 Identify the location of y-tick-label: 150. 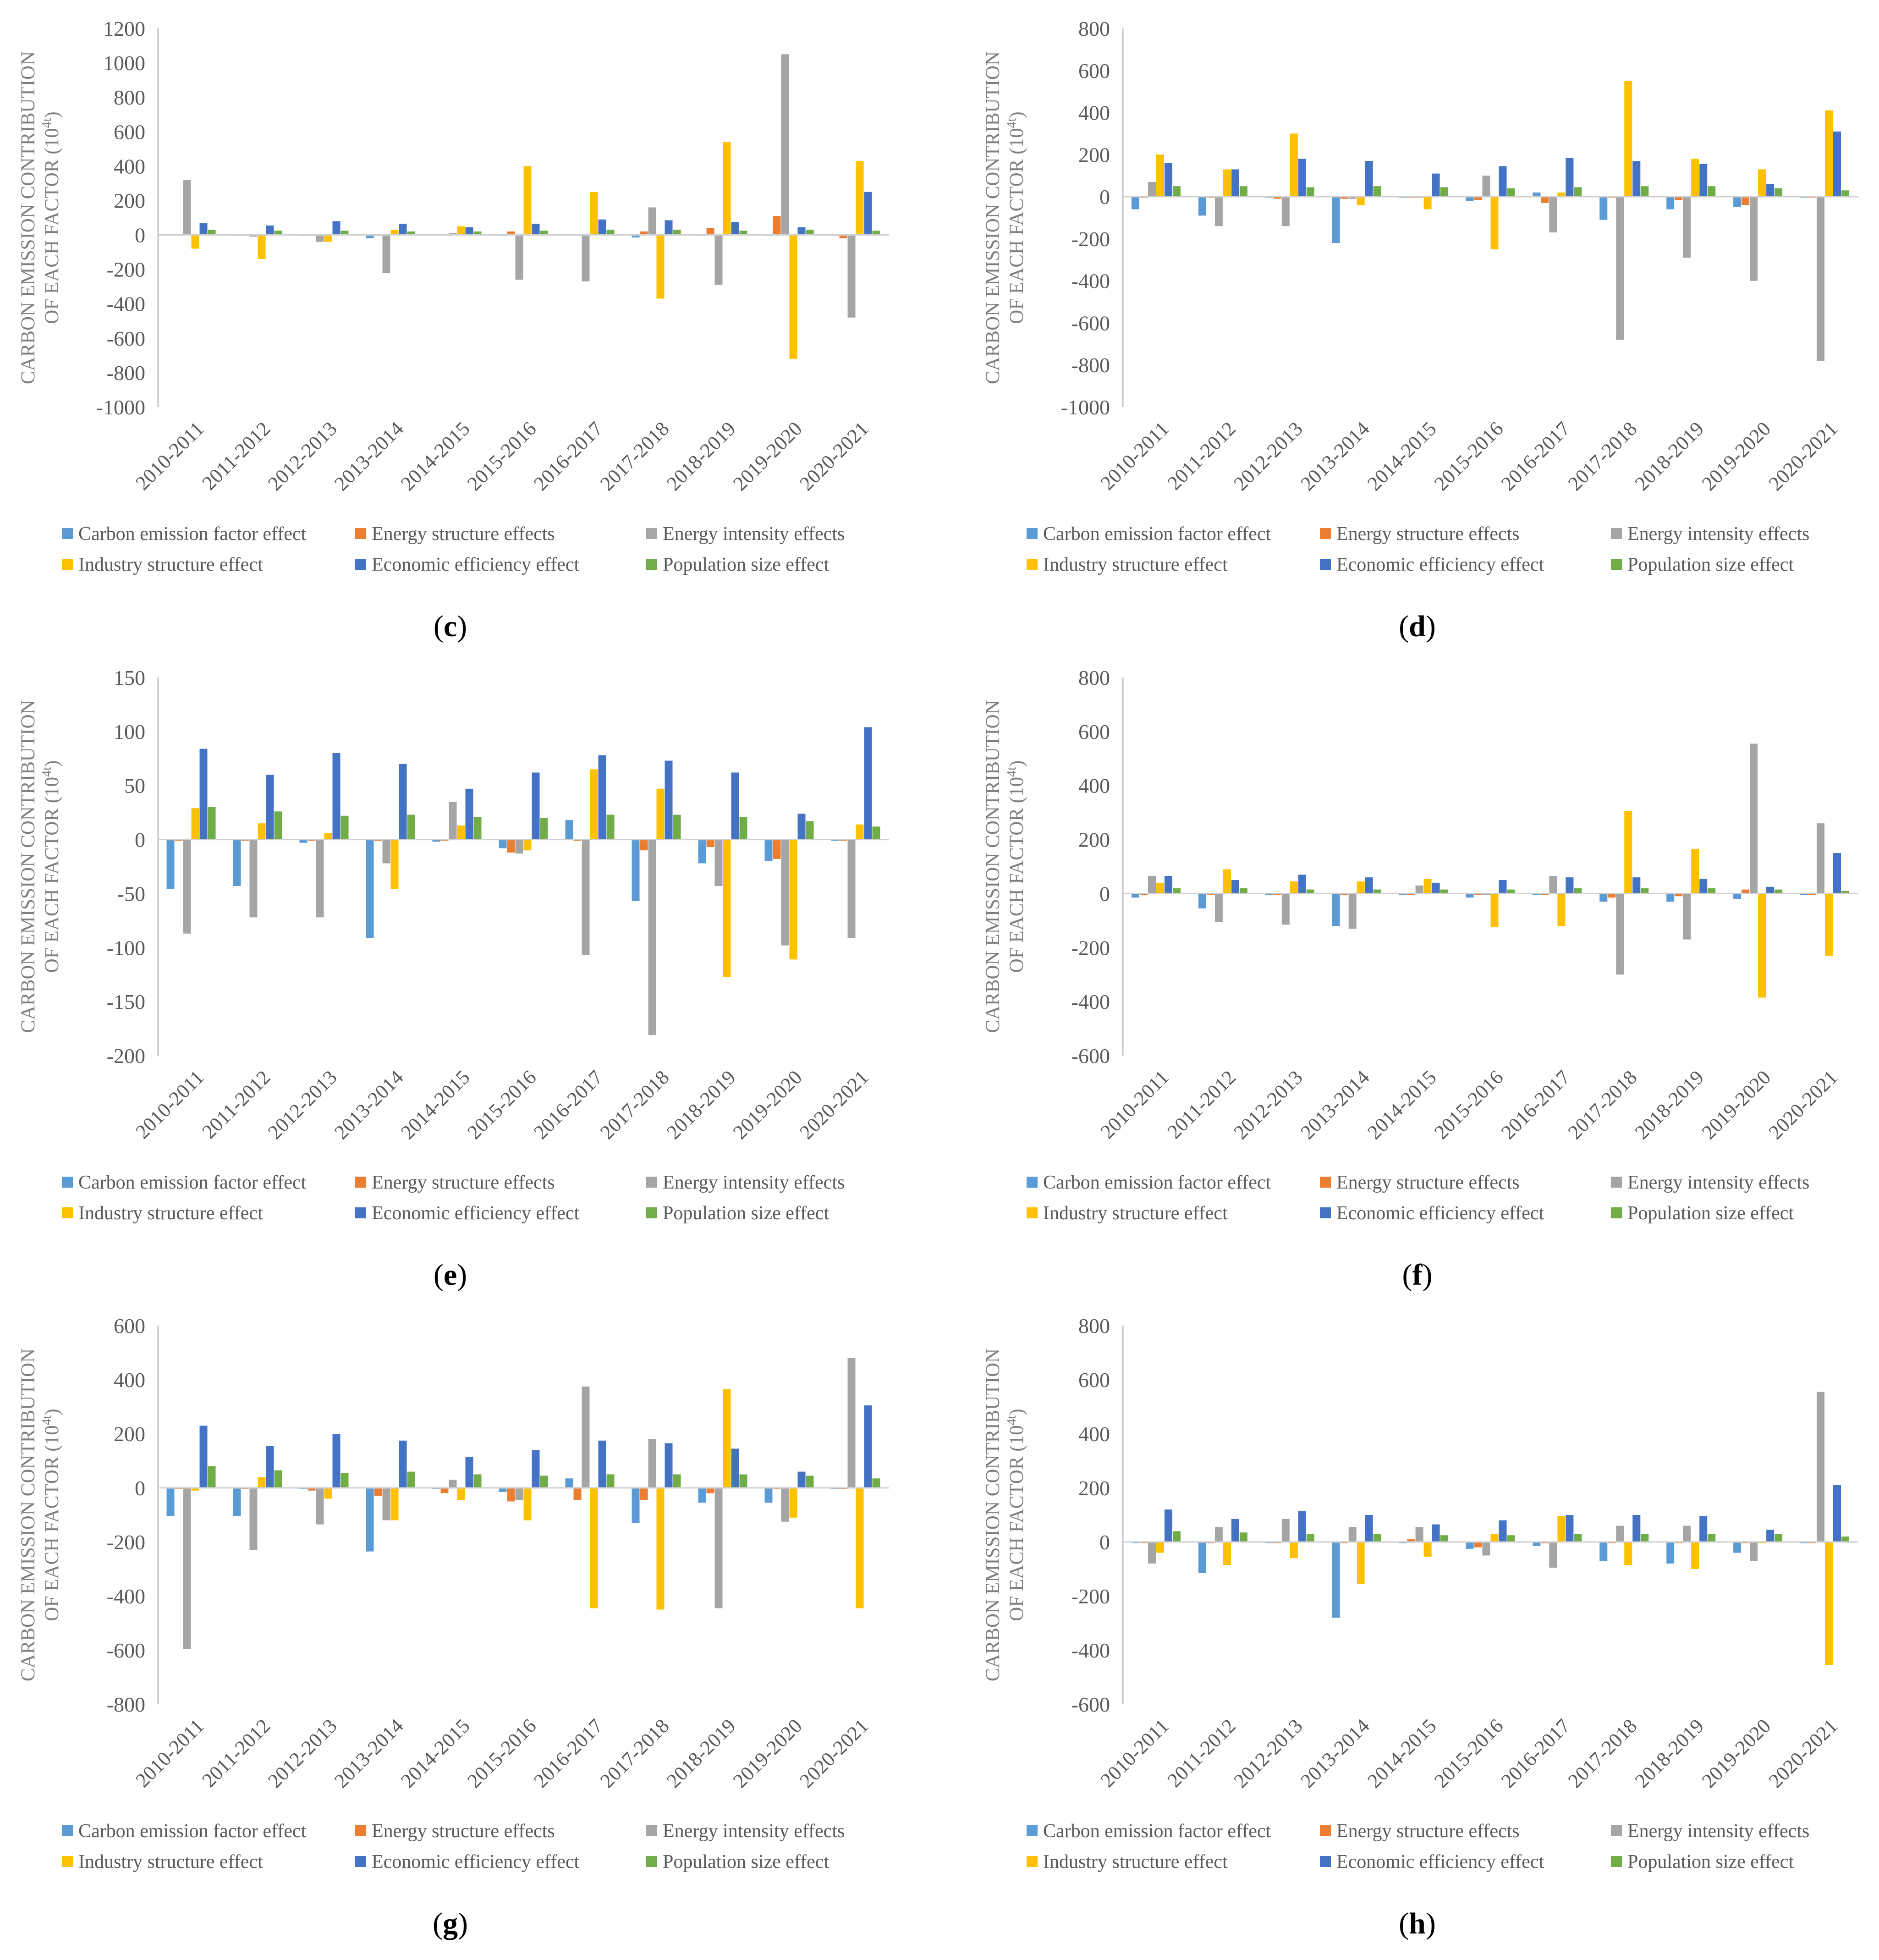
(129, 678).